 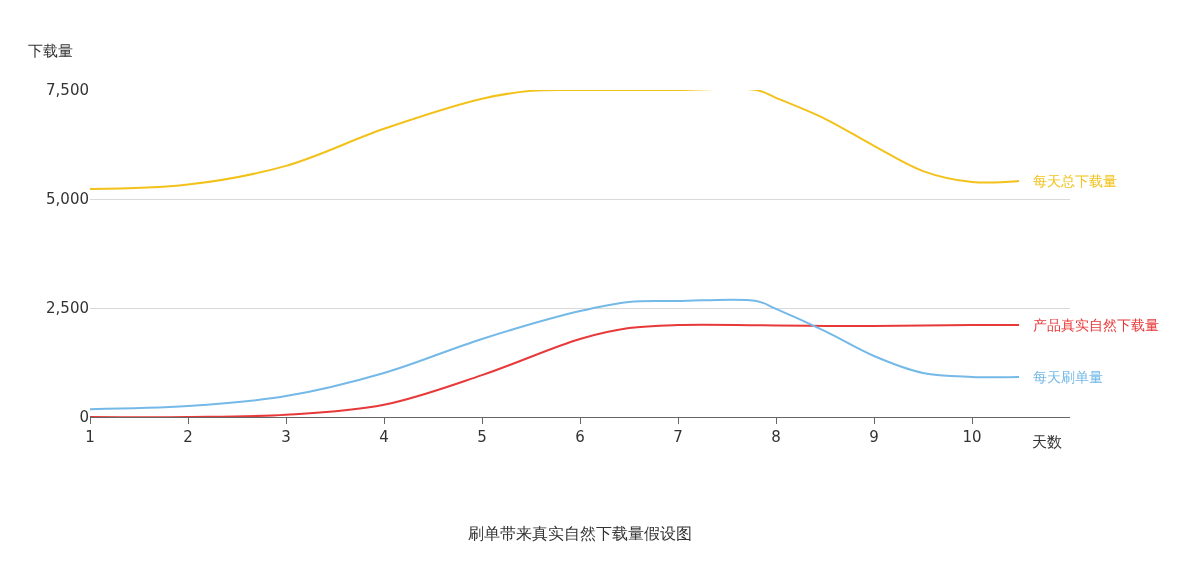 I want to click on y-tick-label: 5,000, so click(x=67, y=199).